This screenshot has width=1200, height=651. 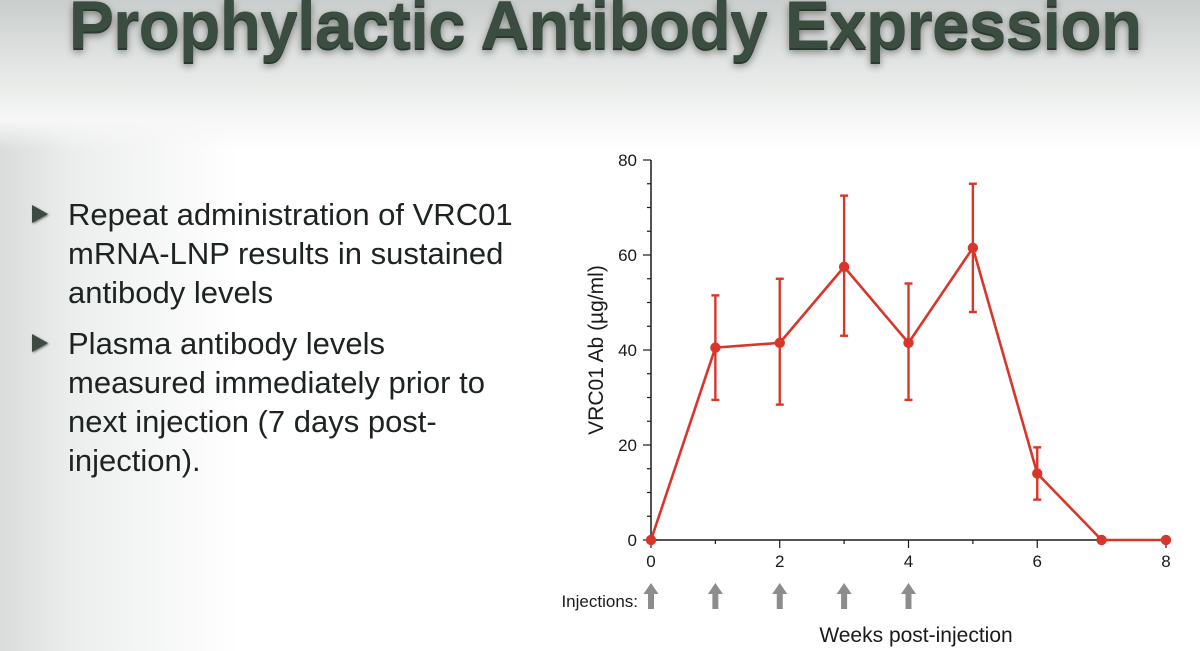 What do you see at coordinates (1037, 561) in the screenshot?
I see `x-tick-label: 6` at bounding box center [1037, 561].